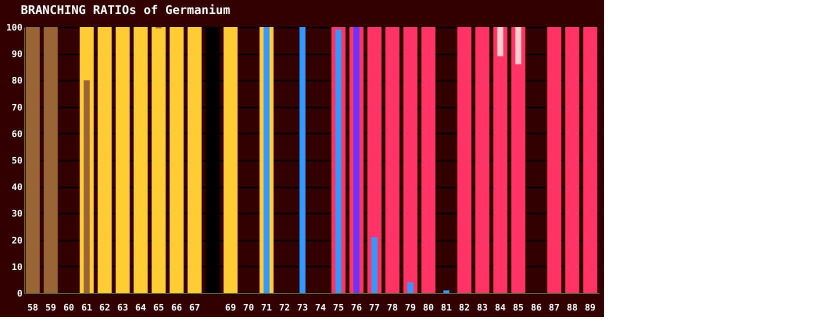 The height and width of the screenshot is (331, 829). What do you see at coordinates (17, 188) in the screenshot?
I see `y-tick-label: 40` at bounding box center [17, 188].